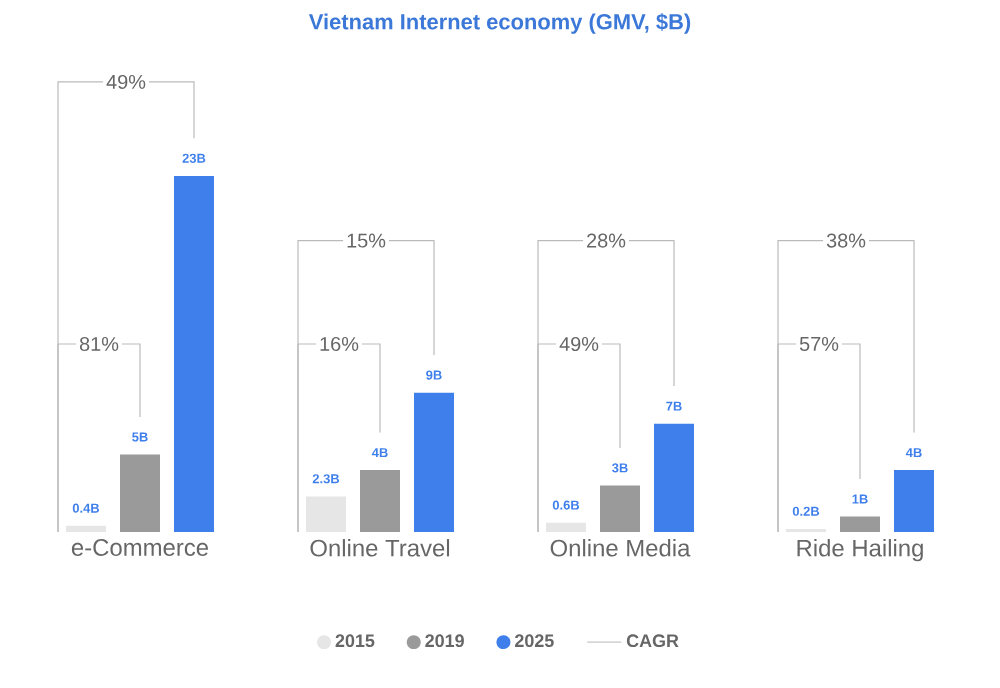 This screenshot has height=688, width=1000. Describe the element at coordinates (99, 344) in the screenshot. I see `annotation: 81%` at that location.